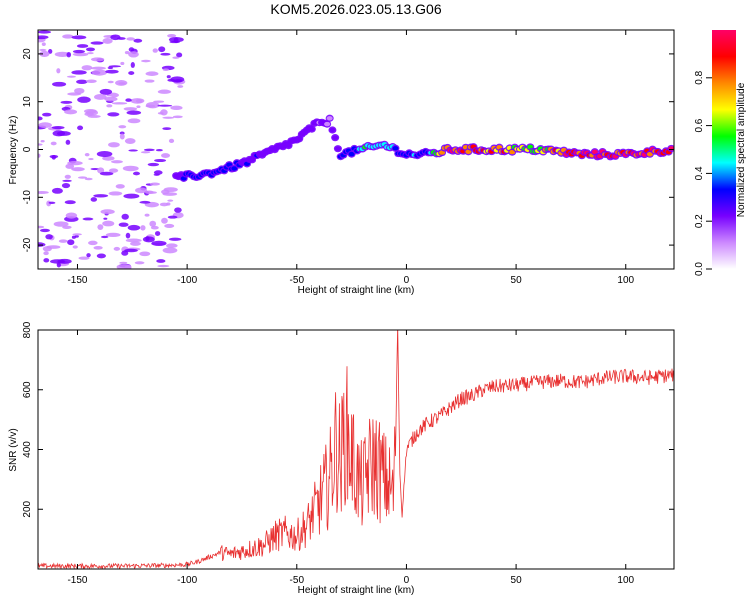  Describe the element at coordinates (517, 580) in the screenshot. I see `snr-x-tick-label: 50` at that location.